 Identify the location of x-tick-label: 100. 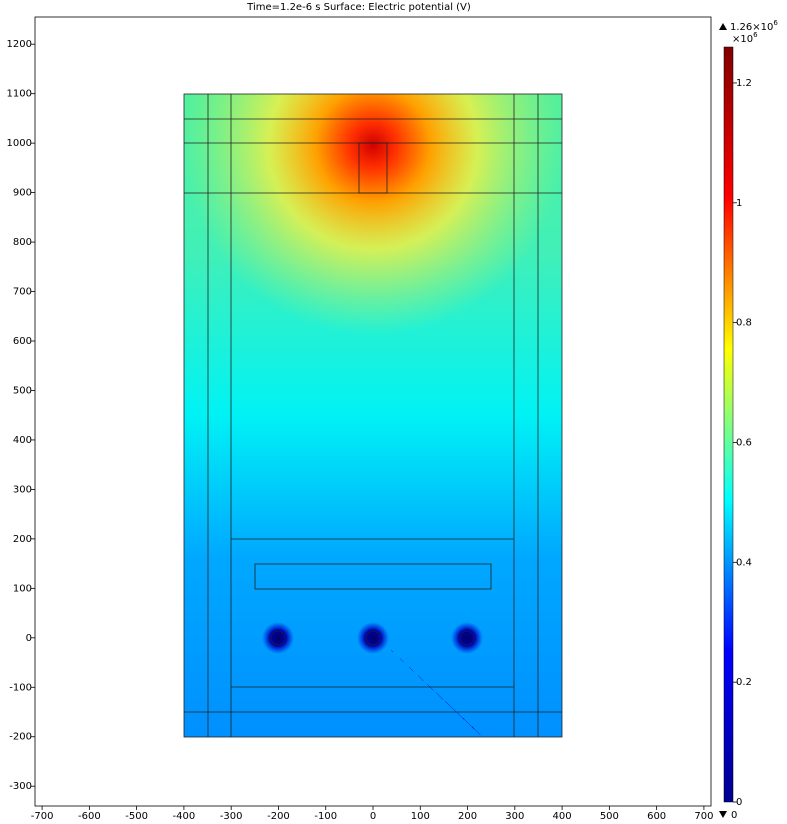
(420, 816).